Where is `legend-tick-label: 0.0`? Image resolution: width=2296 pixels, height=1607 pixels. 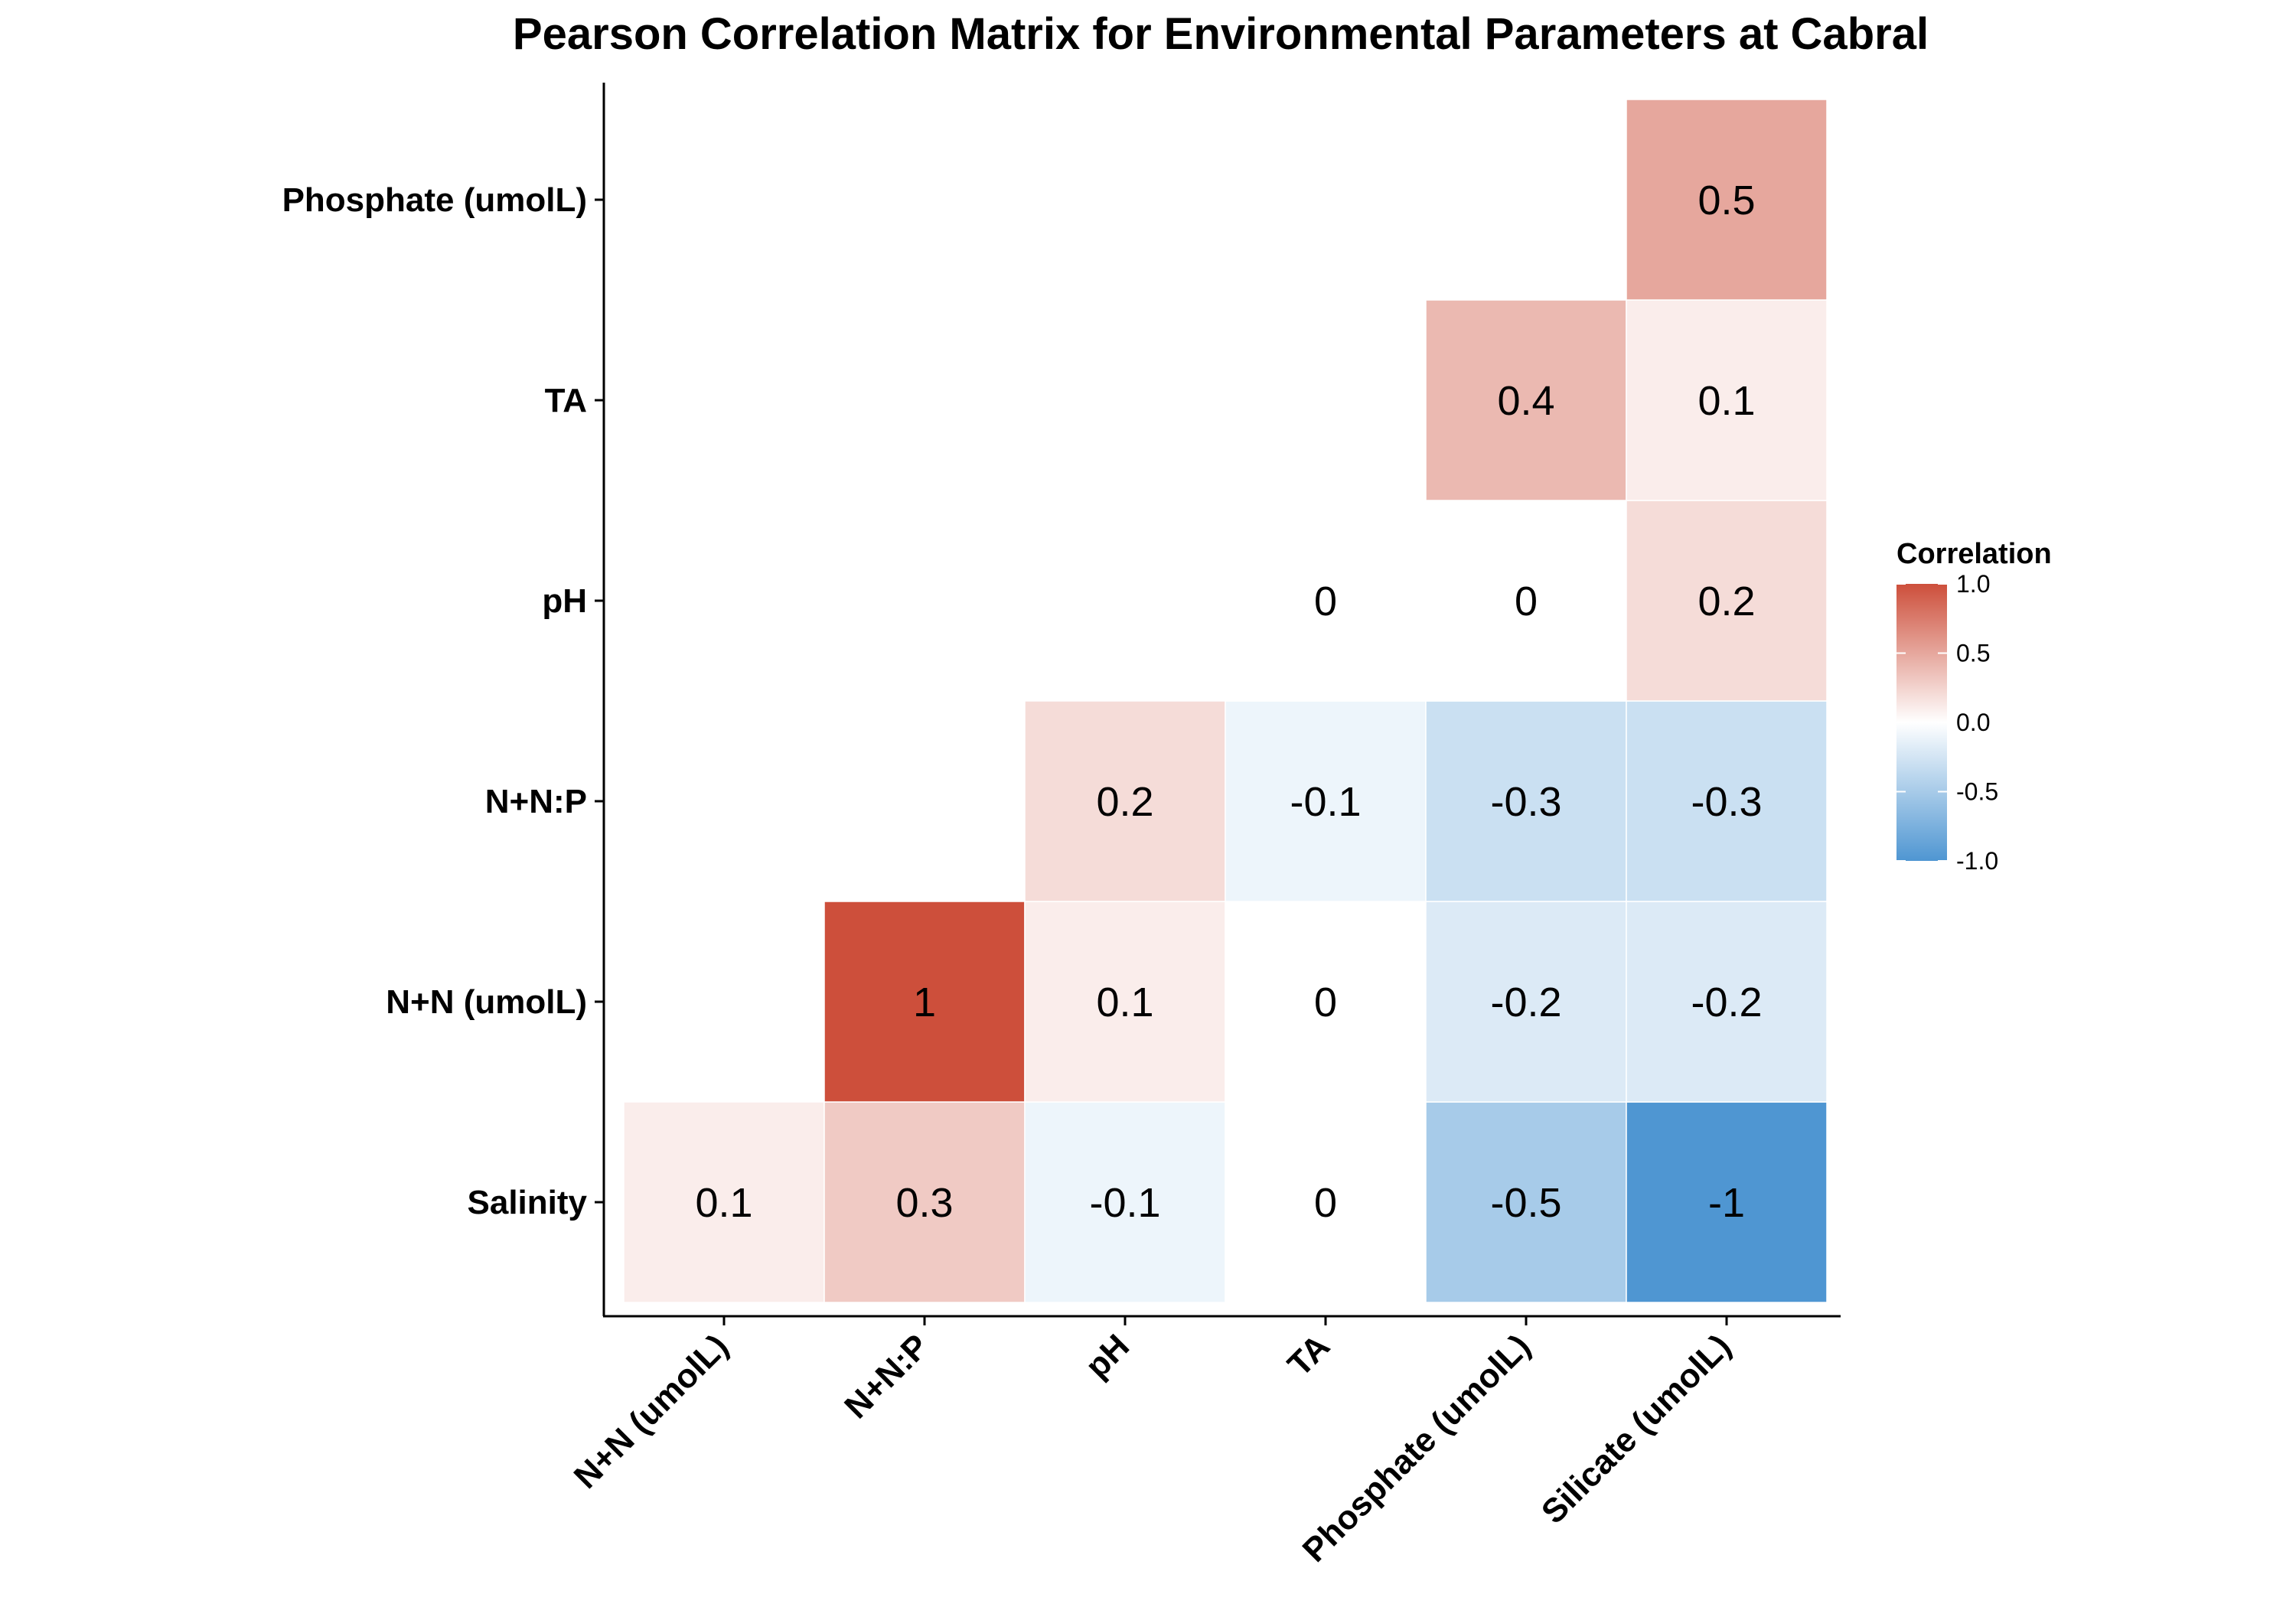 legend-tick-label: 0.0 is located at coordinates (1973, 722).